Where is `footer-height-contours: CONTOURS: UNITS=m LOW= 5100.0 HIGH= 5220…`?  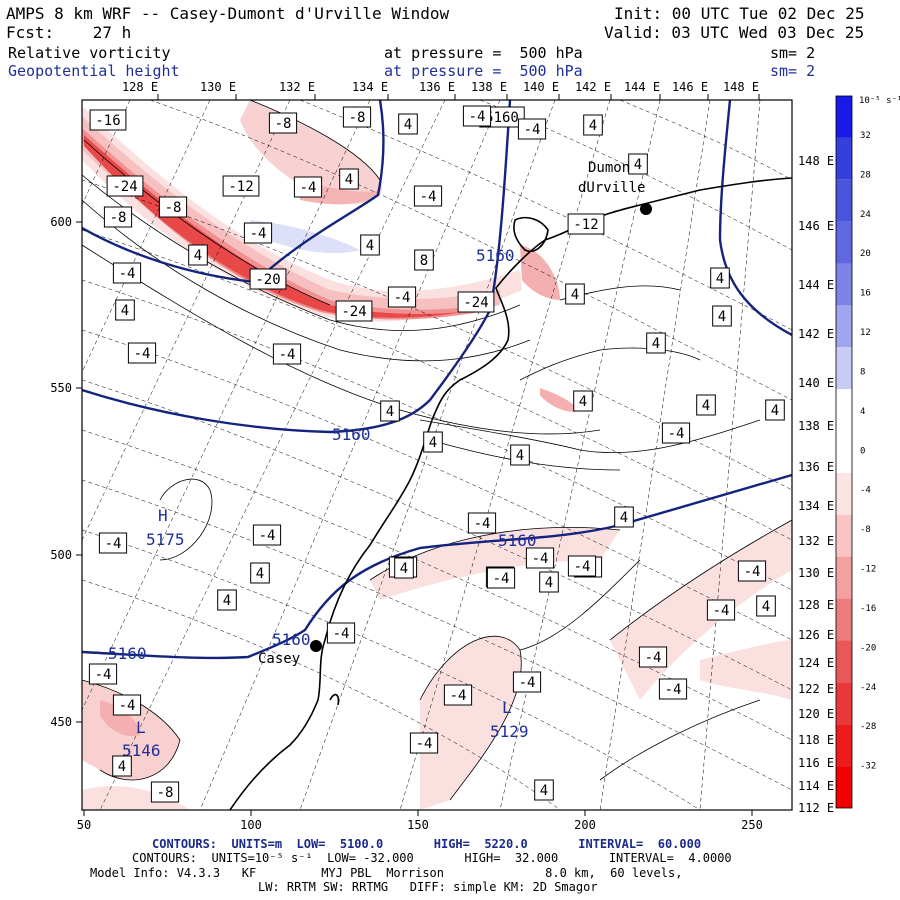 footer-height-contours: CONTOURS: UNITS=m LOW= 5100.0 HIGH= 5220… is located at coordinates (427, 844).